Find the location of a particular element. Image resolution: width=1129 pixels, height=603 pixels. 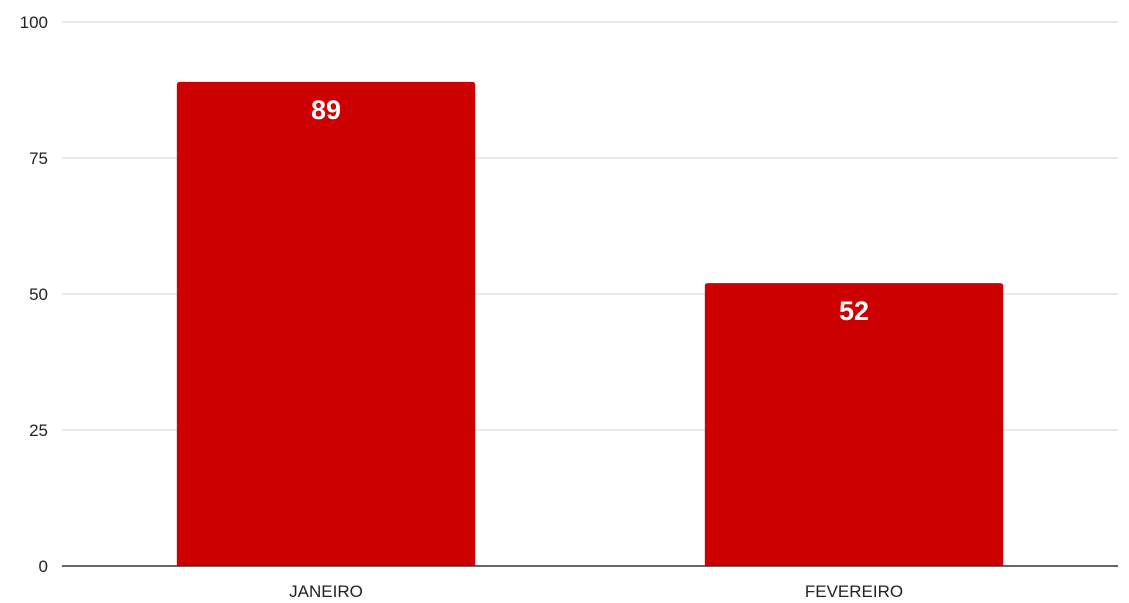

y-tick-label: 50 is located at coordinates (38, 294).